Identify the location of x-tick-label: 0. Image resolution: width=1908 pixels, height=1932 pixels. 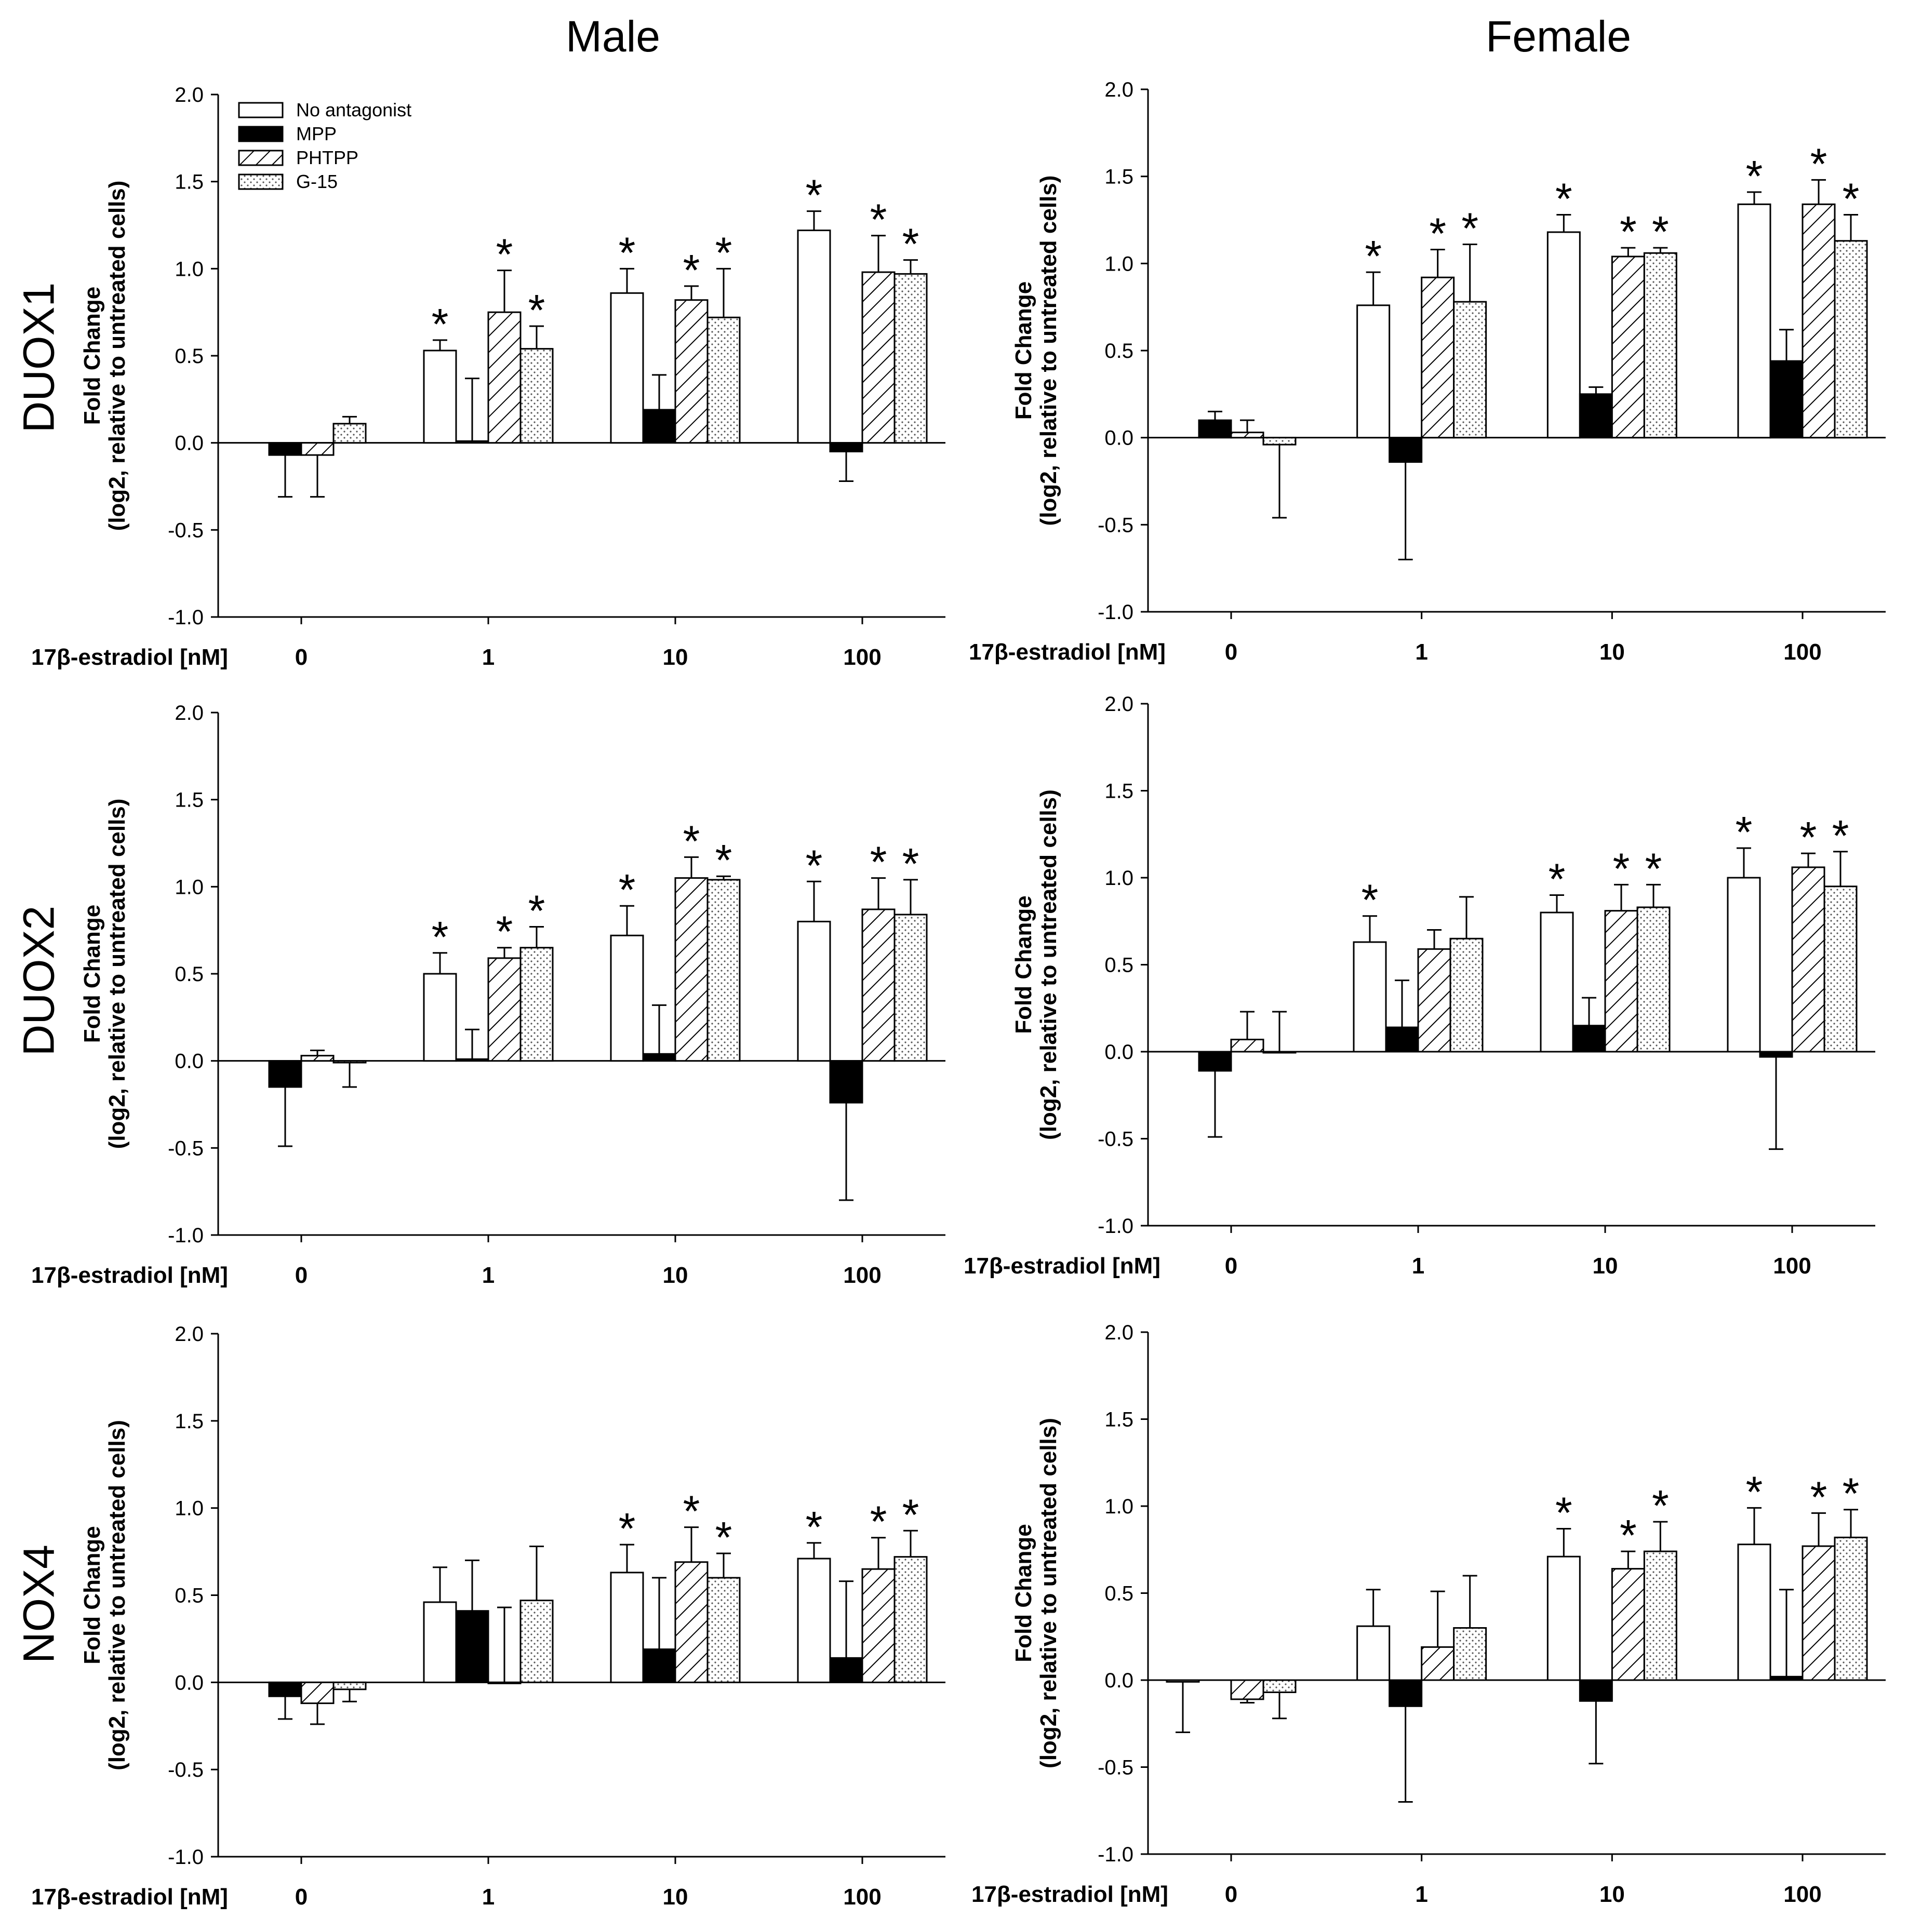
(1231, 1266).